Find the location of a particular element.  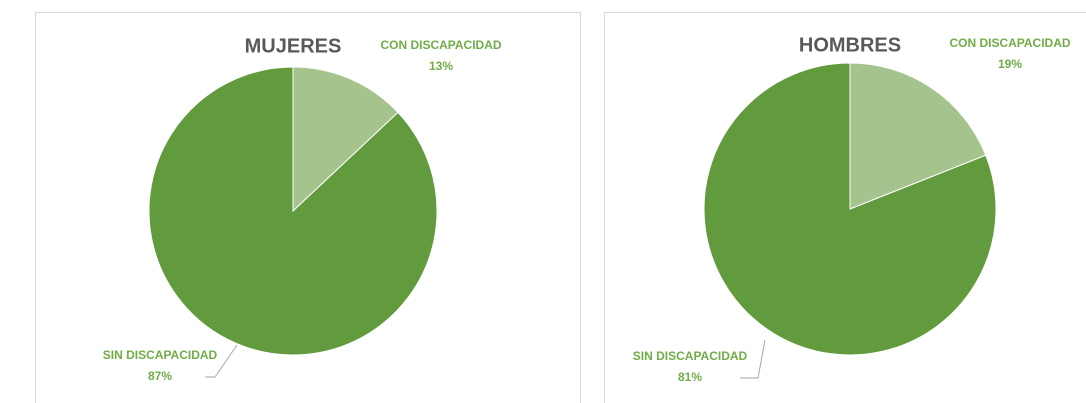

data-label: 19% is located at coordinates (1010, 64).